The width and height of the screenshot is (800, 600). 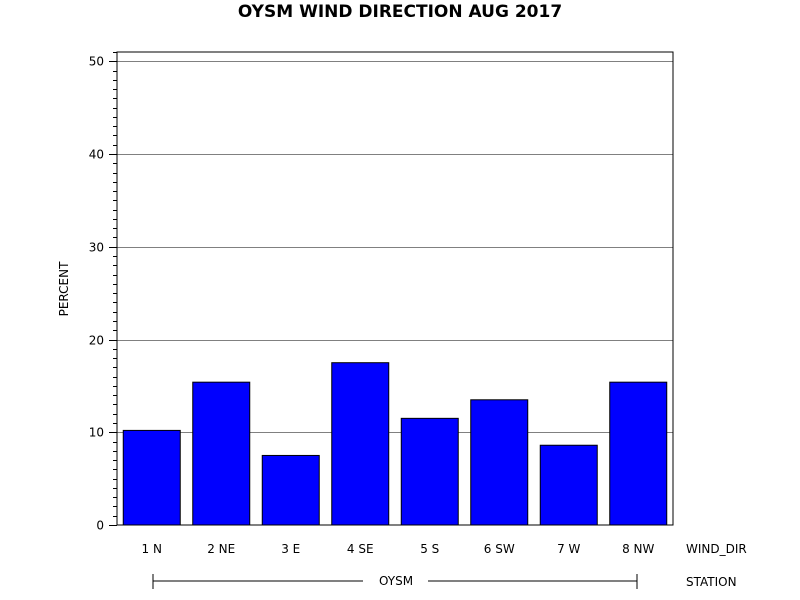 I want to click on x-tick-label: 8 NW, so click(x=638, y=549).